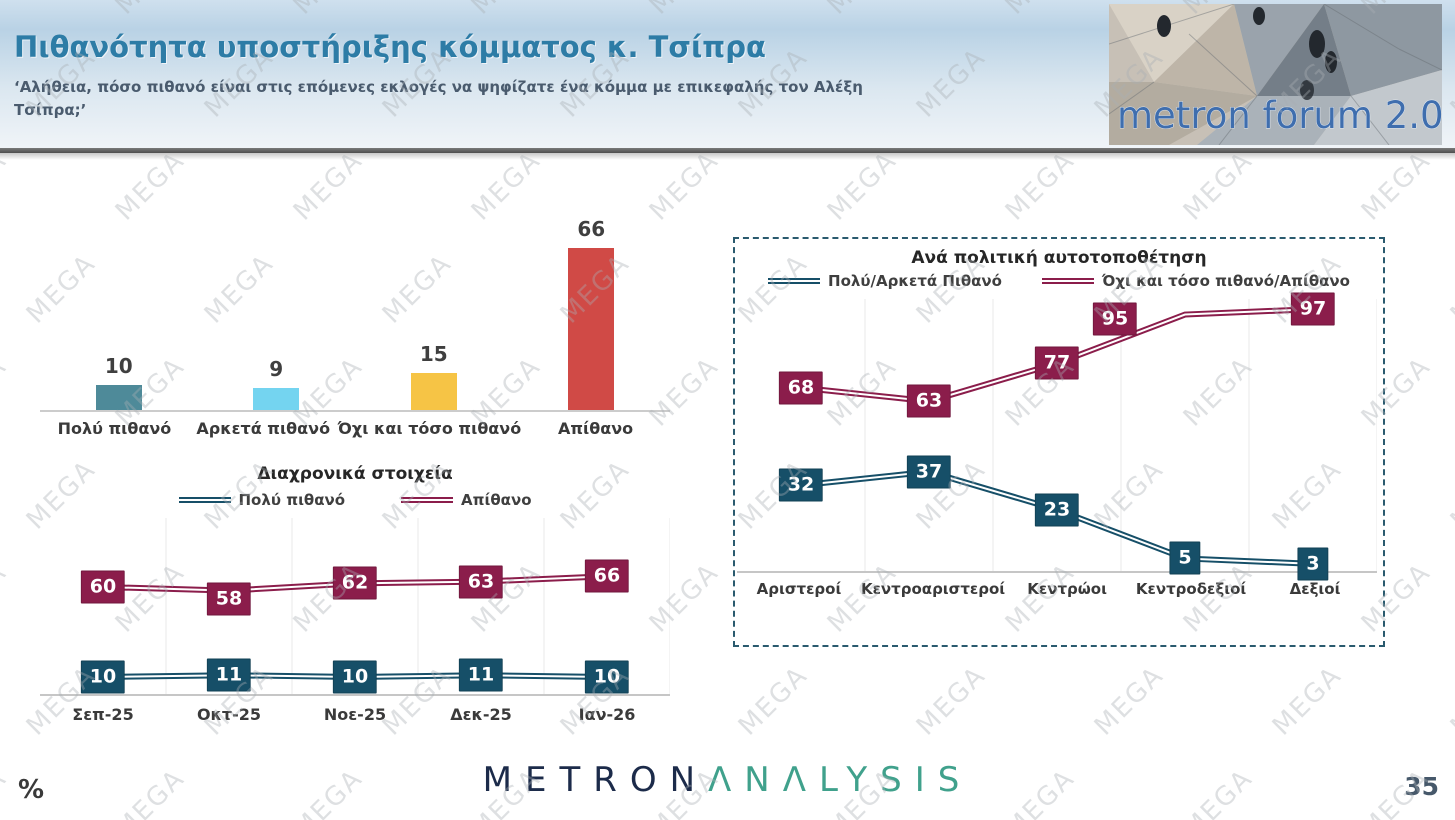 Image resolution: width=1455 pixels, height=820 pixels. What do you see at coordinates (103, 587) in the screenshot?
I see `data-point-label: 60` at bounding box center [103, 587].